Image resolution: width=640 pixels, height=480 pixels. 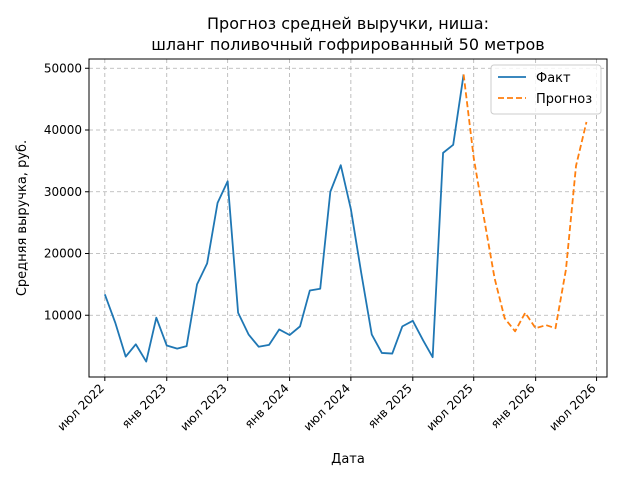 What do you see at coordinates (348, 23) in the screenshot?
I see `chart-title-line-1: Прогноз средней выручки, ниша:` at bounding box center [348, 23].